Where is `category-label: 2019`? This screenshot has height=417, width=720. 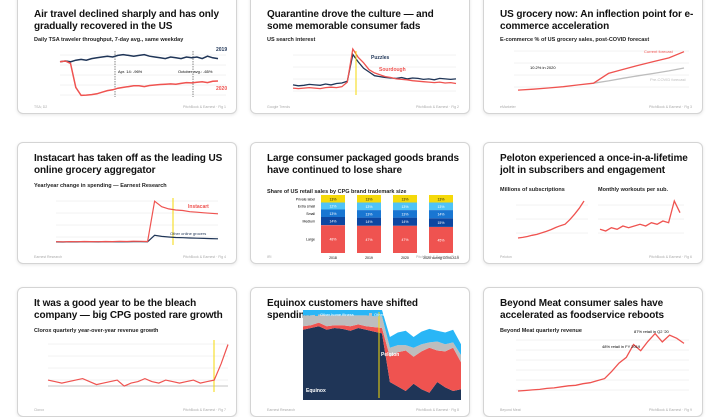 category-label: 2019 is located at coordinates (369, 258).